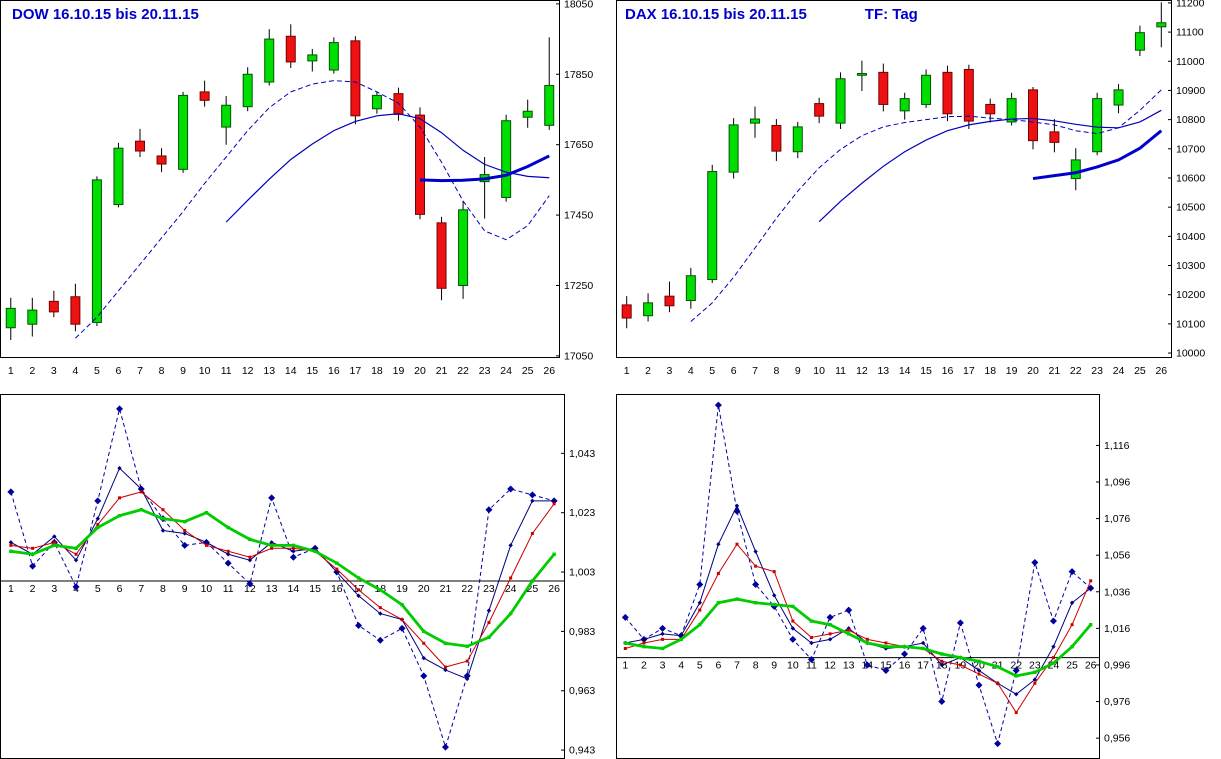 The image size is (1221, 759). What do you see at coordinates (1161, 371) in the screenshot?
I see `svg-text: 26` at bounding box center [1161, 371].